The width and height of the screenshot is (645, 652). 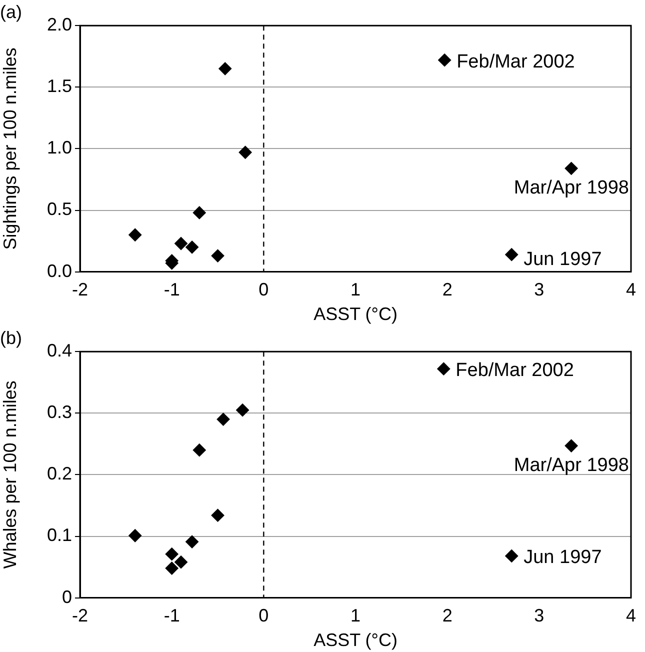 What do you see at coordinates (10, 474) in the screenshot?
I see `y-axis-title: Whales per 100 n.miles` at bounding box center [10, 474].